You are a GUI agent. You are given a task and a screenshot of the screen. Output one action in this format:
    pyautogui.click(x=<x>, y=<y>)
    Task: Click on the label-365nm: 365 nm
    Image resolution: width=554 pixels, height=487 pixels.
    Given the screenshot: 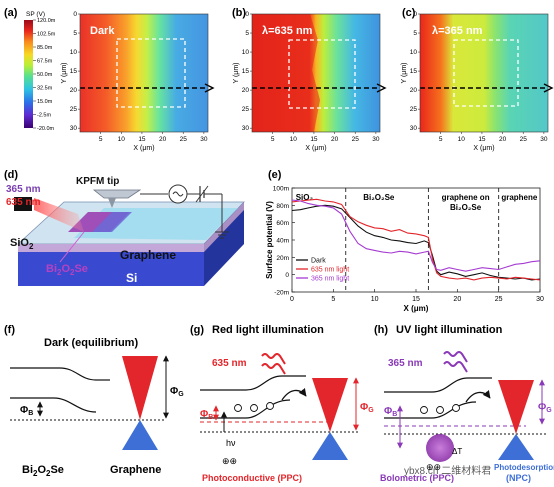 What is the action you would take?
    pyautogui.click(x=23, y=189)
    